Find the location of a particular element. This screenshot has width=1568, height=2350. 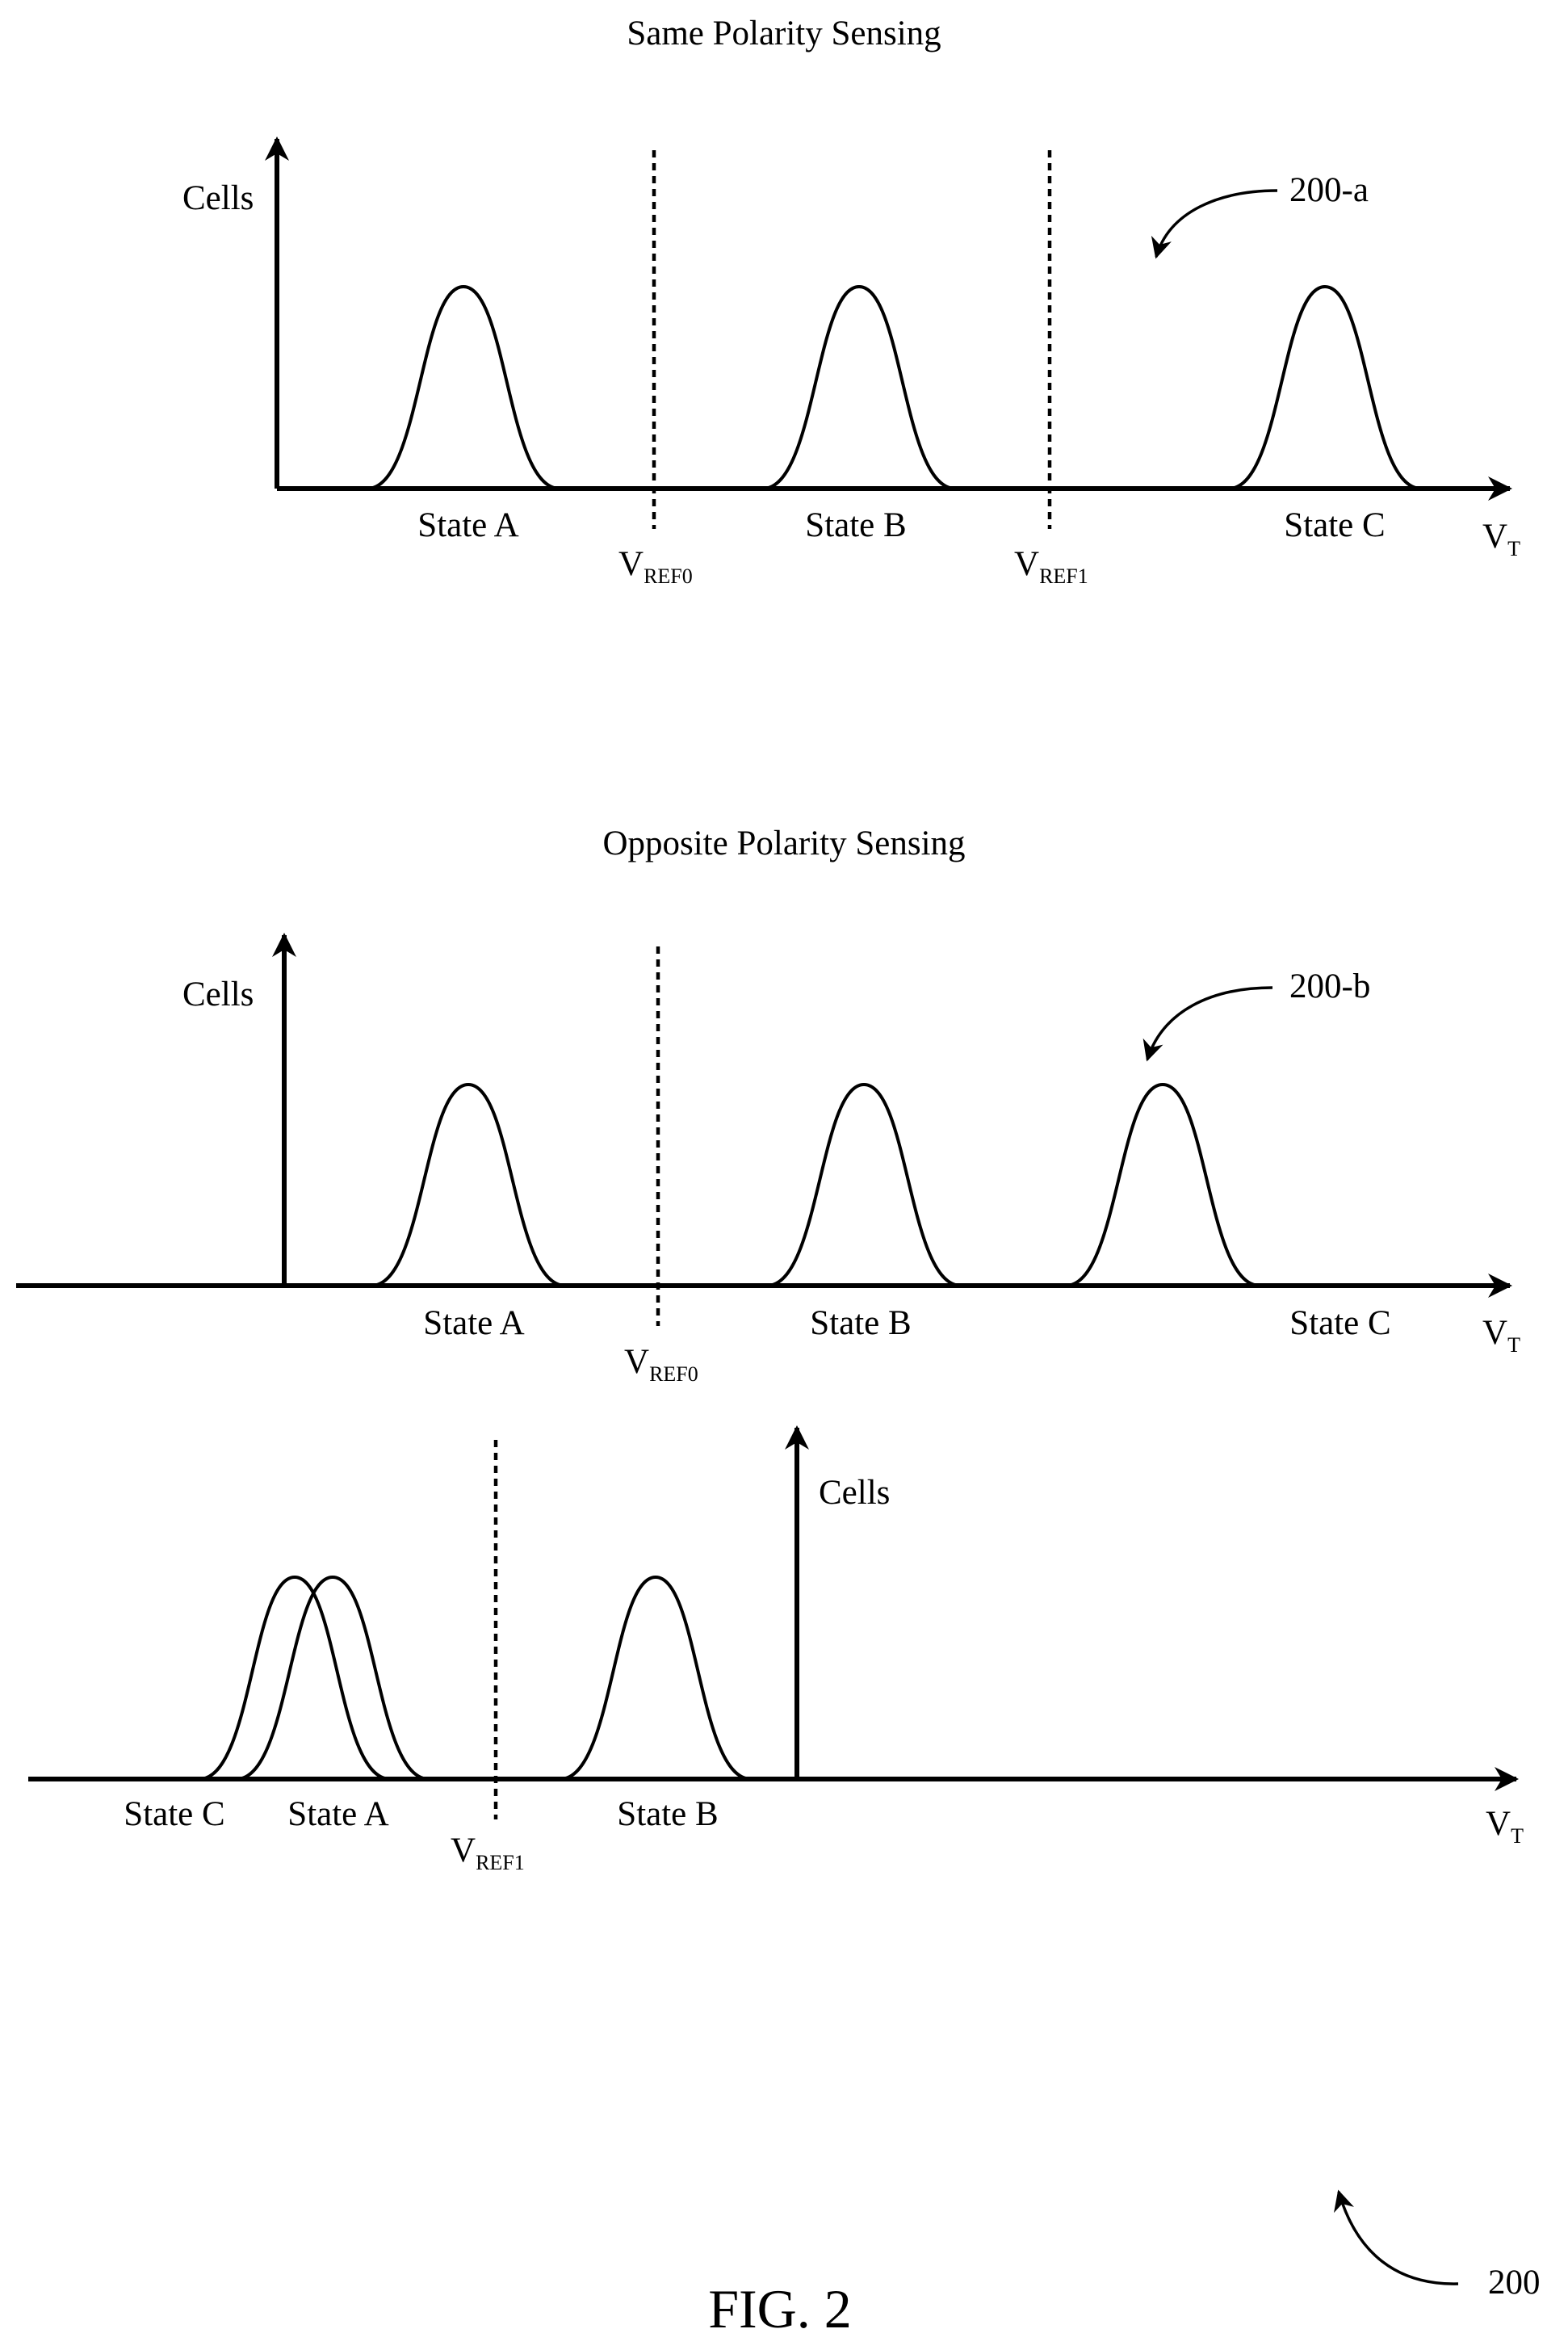

panel-a-callout-arrow is located at coordinates (1214, 224).